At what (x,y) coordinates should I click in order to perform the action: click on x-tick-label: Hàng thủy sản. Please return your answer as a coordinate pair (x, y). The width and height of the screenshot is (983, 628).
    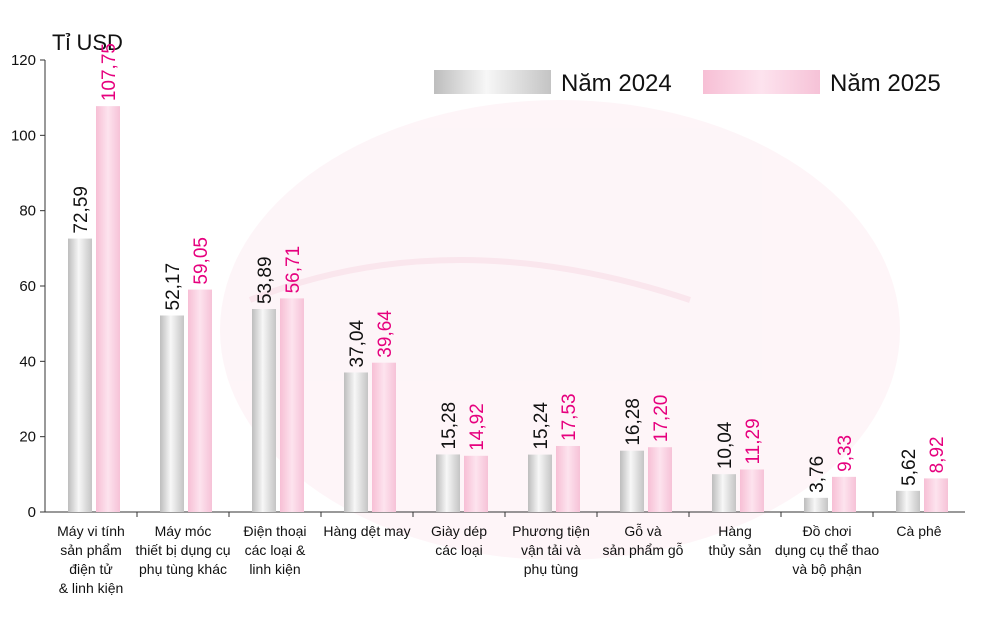
    Looking at the image, I should click on (735, 540).